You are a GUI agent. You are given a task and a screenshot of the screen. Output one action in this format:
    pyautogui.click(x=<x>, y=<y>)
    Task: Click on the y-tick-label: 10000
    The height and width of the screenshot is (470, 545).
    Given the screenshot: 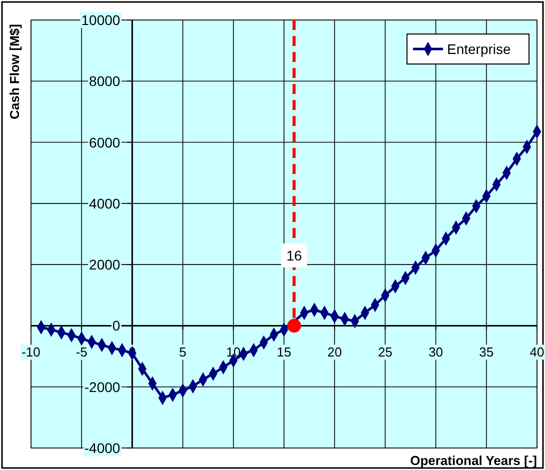 What is the action you would take?
    pyautogui.click(x=100, y=20)
    